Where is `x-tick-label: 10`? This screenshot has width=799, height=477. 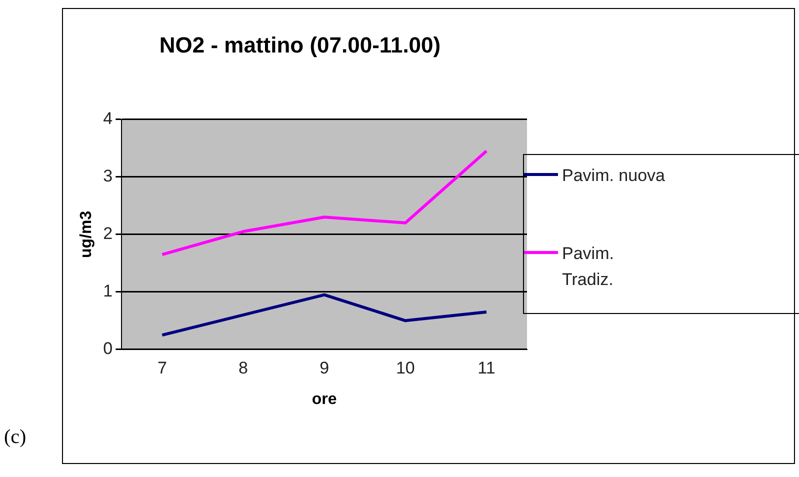 x-tick-label: 10 is located at coordinates (405, 368).